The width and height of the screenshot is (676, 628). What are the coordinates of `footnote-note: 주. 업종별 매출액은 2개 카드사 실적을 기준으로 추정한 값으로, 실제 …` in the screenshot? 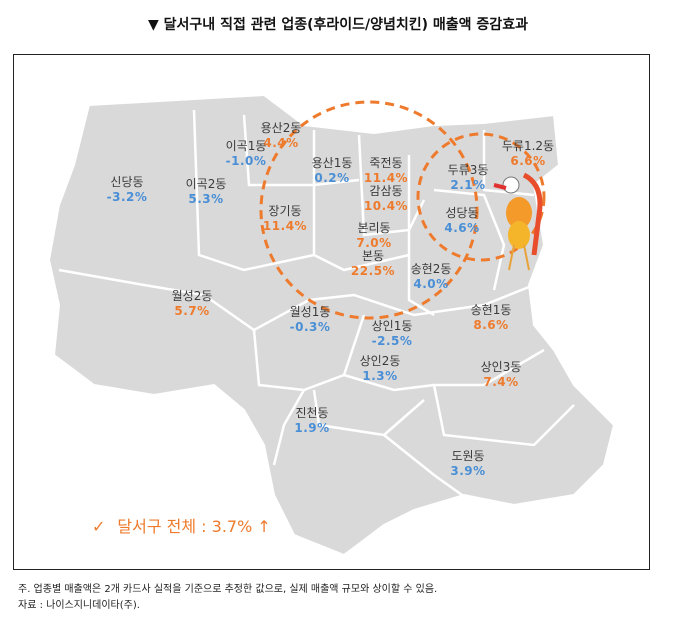 It's located at (228, 589).